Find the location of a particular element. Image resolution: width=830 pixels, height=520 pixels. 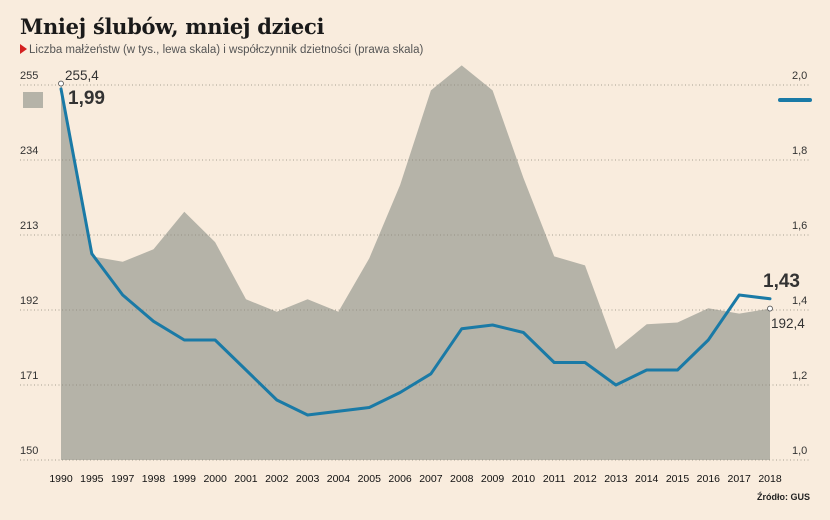

x-tick-label: 2016 is located at coordinates (709, 479).